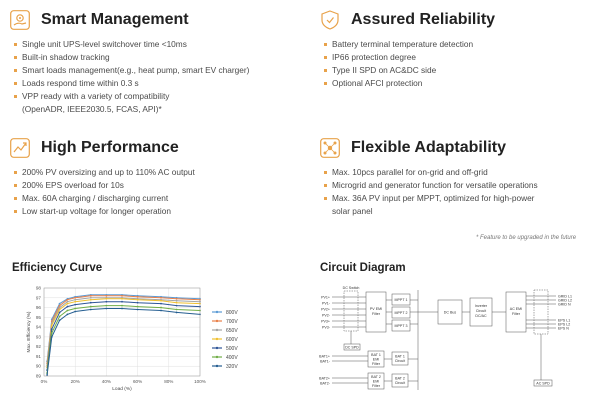 The height and width of the screenshot is (403, 600). I want to click on shield-icon, so click(330, 20).